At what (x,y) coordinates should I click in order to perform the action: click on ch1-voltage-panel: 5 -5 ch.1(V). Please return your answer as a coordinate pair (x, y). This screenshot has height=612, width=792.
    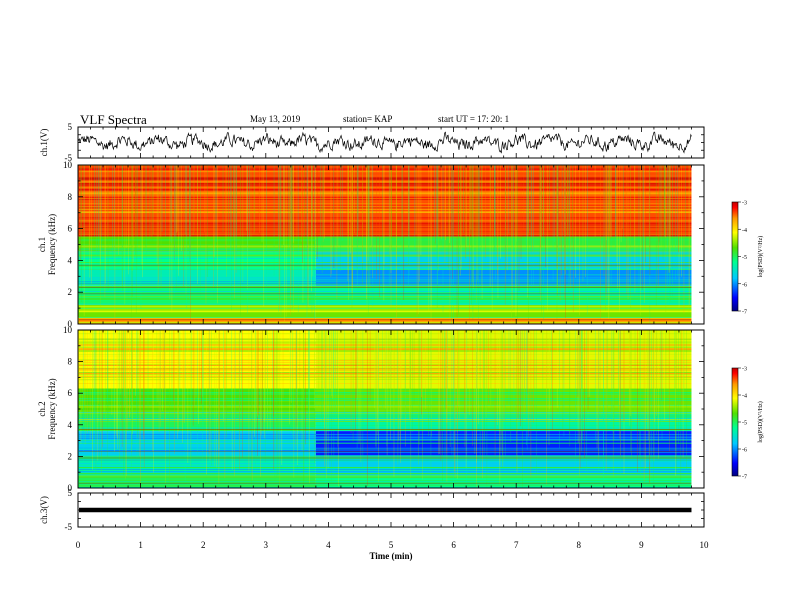
    Looking at the image, I should click on (372, 142).